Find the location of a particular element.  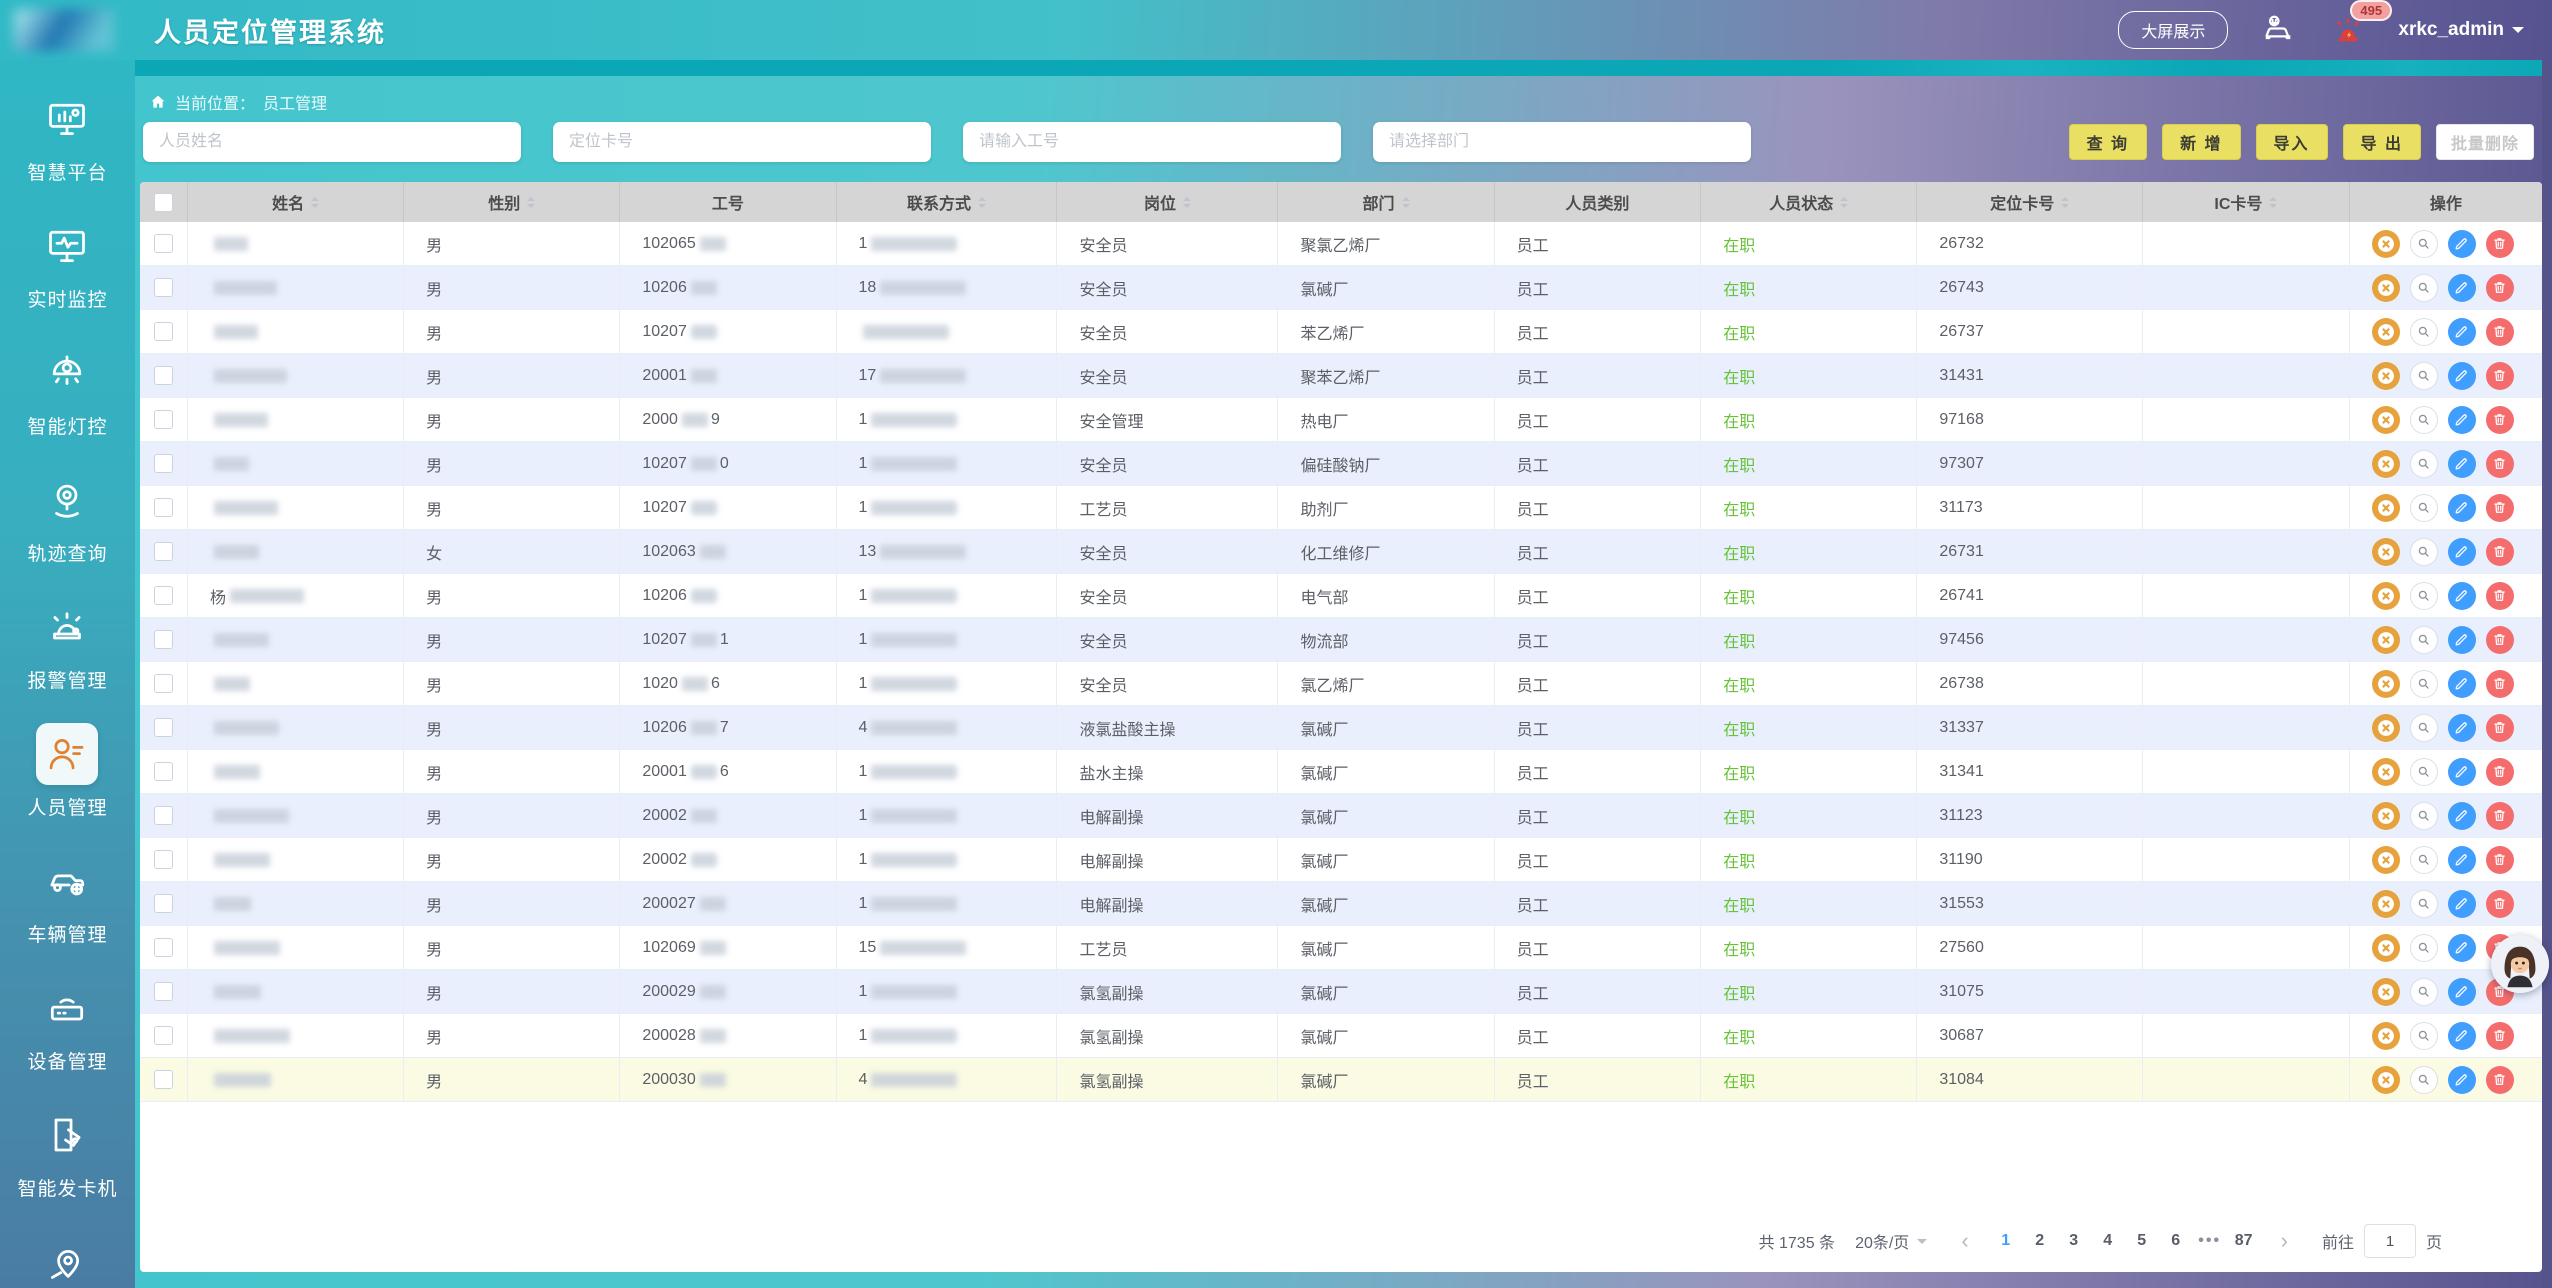

page-number-button: 1 is located at coordinates (2006, 1240).